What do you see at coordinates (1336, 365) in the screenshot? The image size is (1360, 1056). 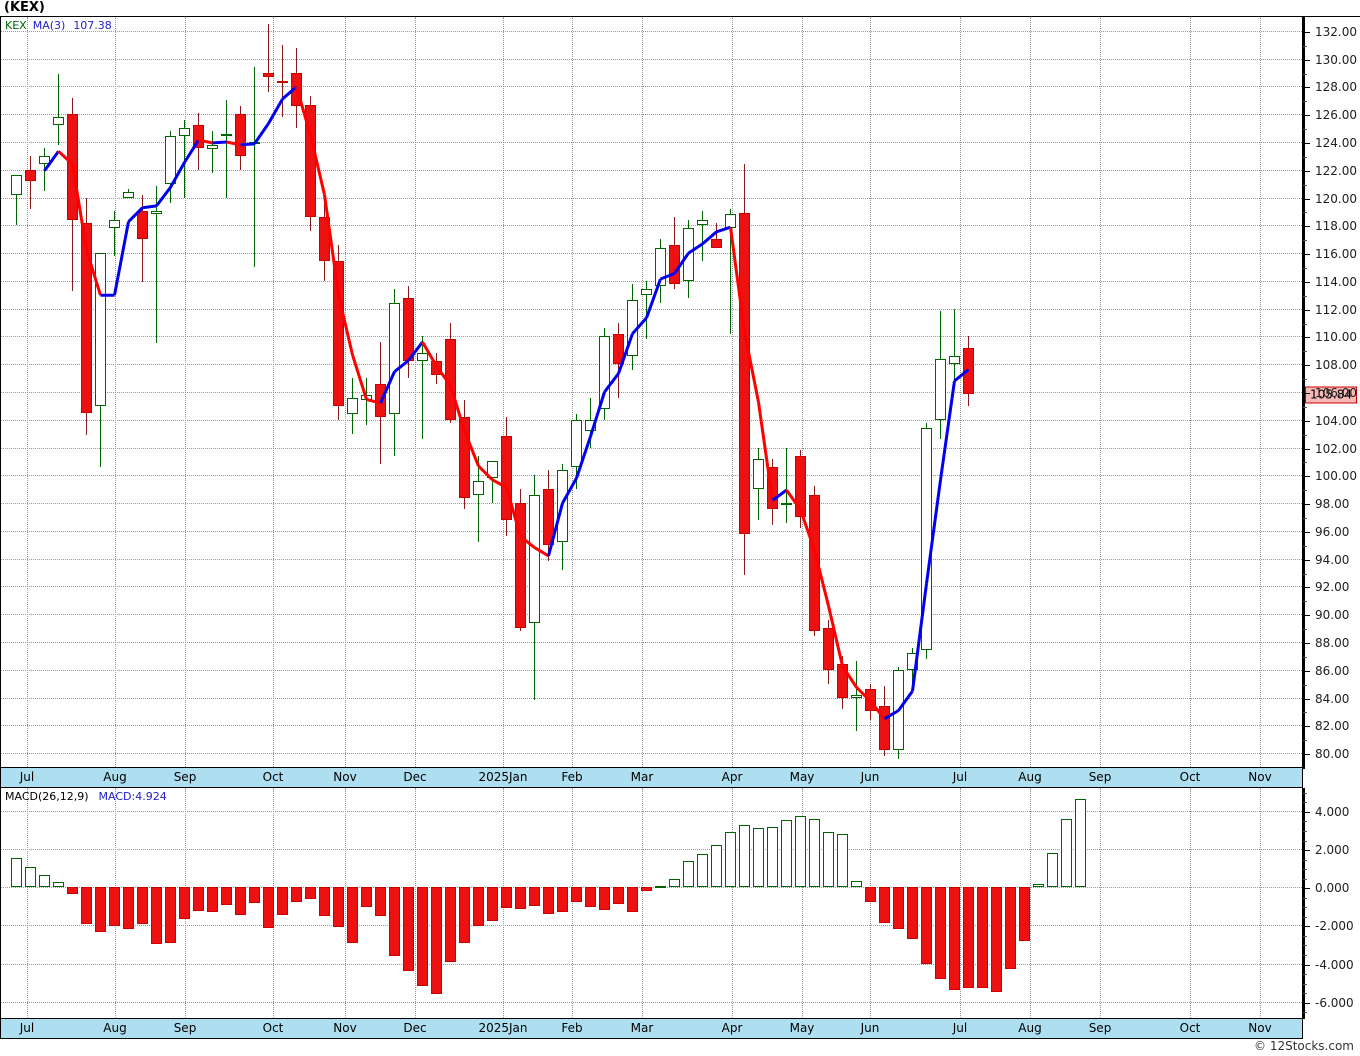 I see `price-axis-label: 108.00` at bounding box center [1336, 365].